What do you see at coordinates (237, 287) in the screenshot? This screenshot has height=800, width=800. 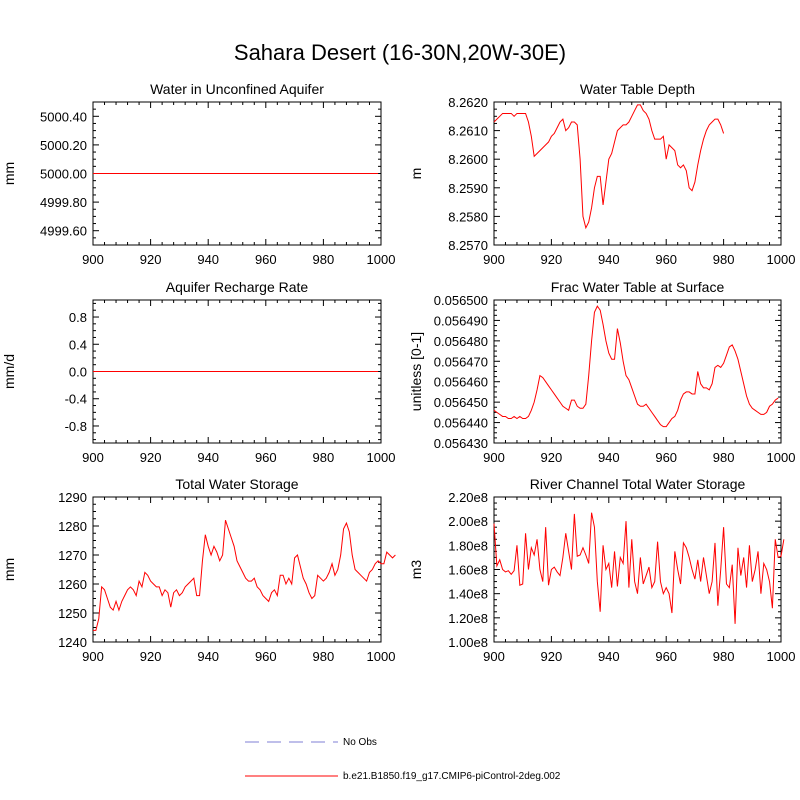 I see `panel-title: Aquifer Recharge Rate` at bounding box center [237, 287].